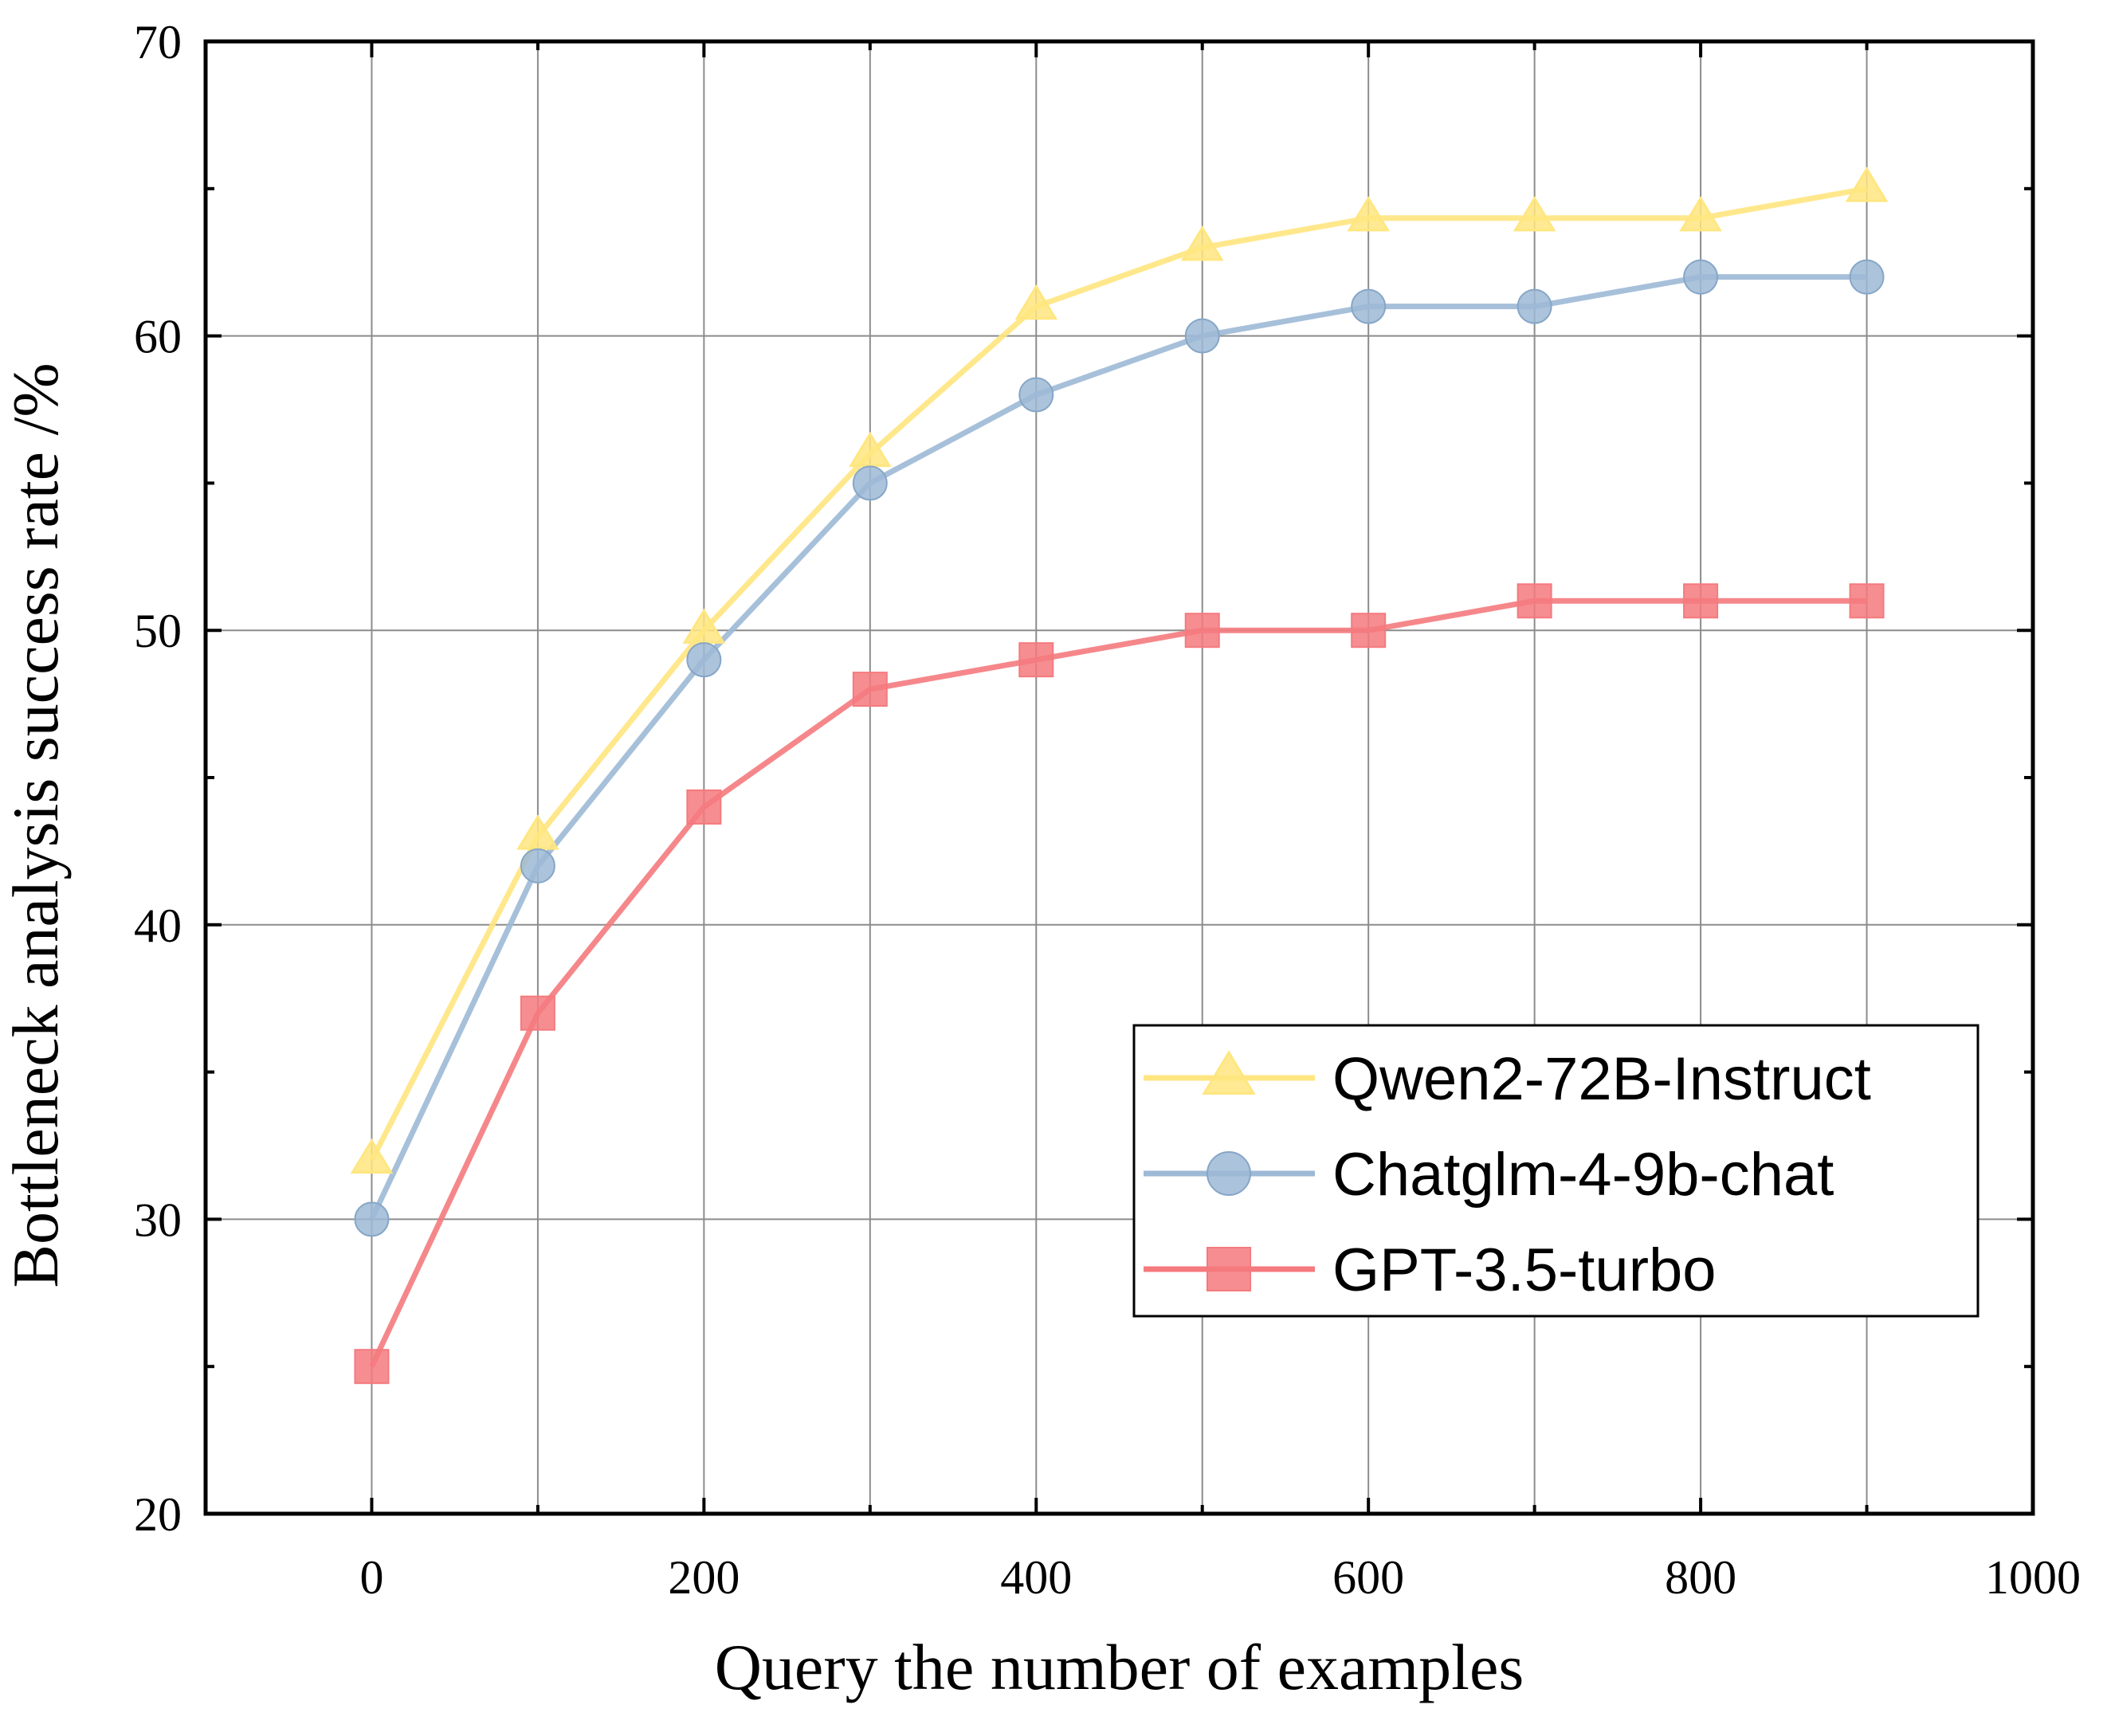 The height and width of the screenshot is (1736, 2107). I want to click on y-tick-label: 50, so click(158, 631).